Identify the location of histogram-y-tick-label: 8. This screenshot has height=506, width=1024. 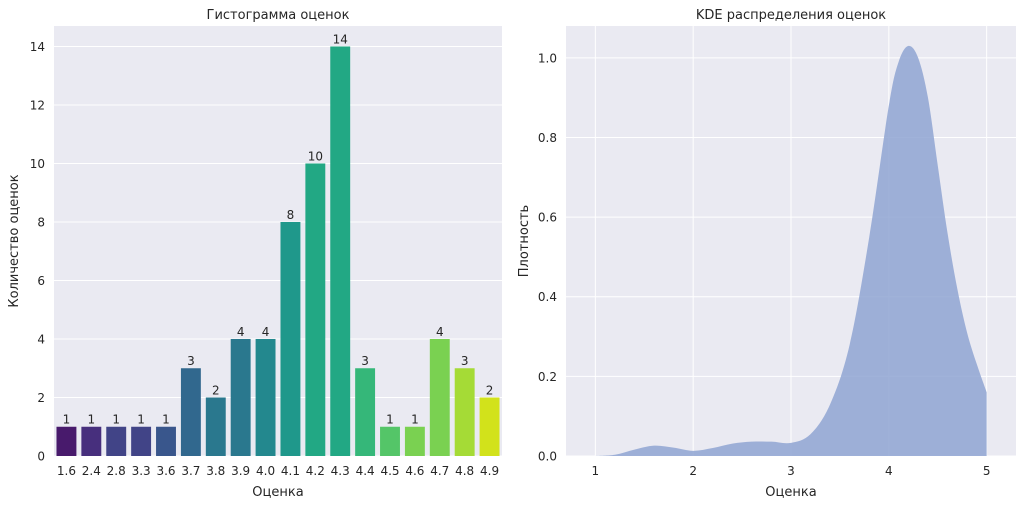
(41, 222).